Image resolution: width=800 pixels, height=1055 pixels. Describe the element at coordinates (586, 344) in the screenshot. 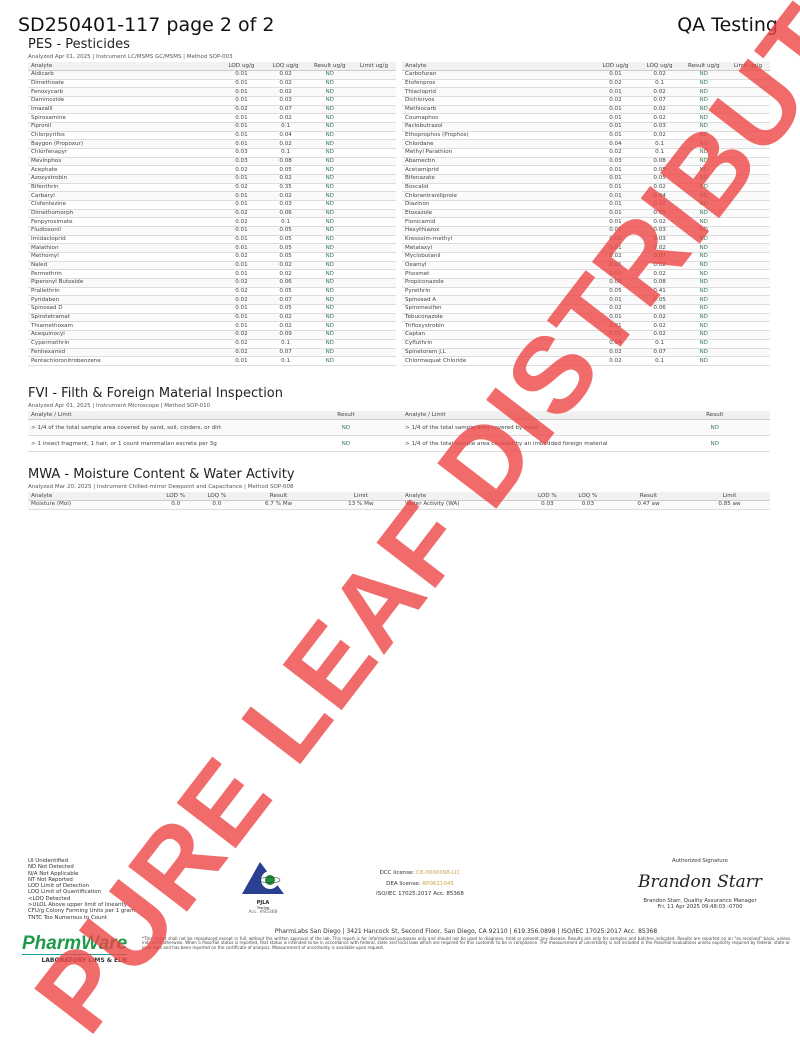

I see `table-row: Cyfluthrin 0.04 0.1 ND` at that location.